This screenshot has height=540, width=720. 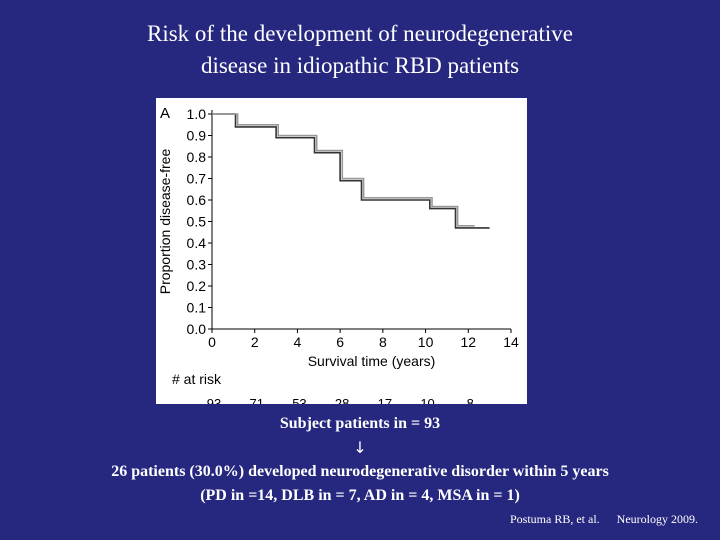 What do you see at coordinates (372, 361) in the screenshot?
I see `x-axis-label: Survival time (years)` at bounding box center [372, 361].